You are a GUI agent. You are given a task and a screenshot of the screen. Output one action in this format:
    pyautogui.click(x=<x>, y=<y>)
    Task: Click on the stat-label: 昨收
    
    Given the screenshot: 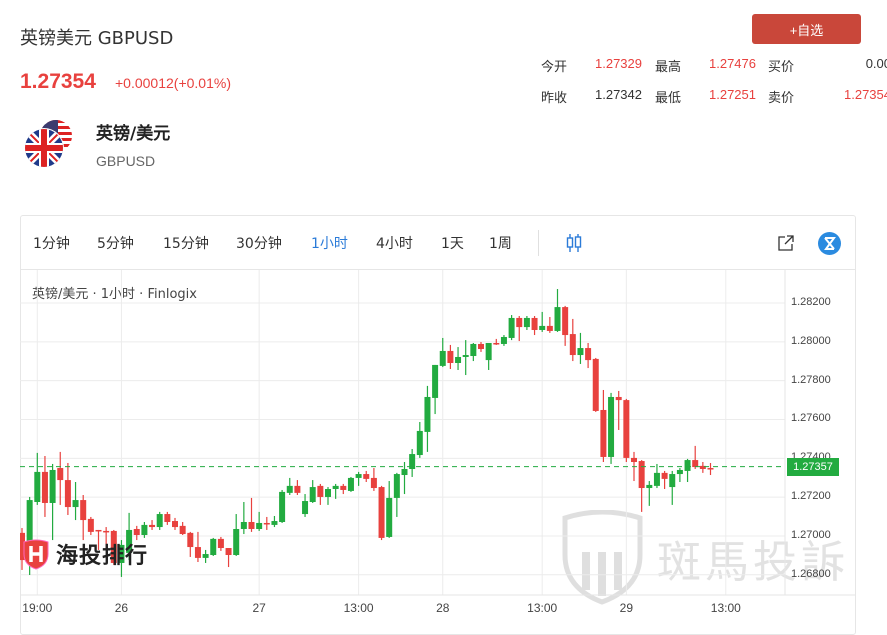 What is the action you would take?
    pyautogui.click(x=554, y=98)
    